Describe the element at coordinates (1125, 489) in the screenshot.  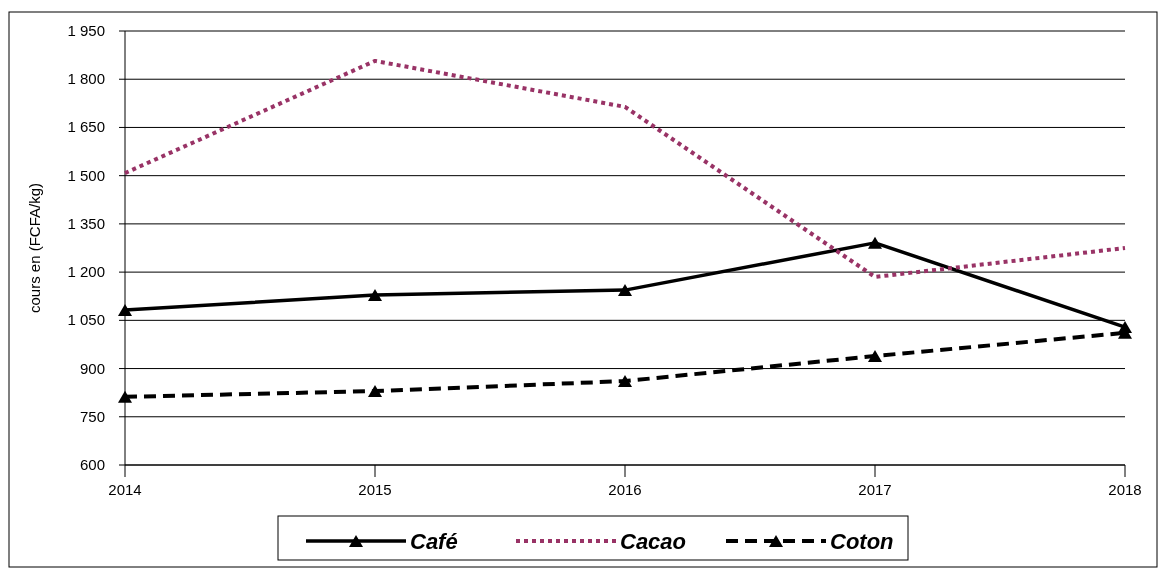
I see `x-tick-label: 2018` at that location.